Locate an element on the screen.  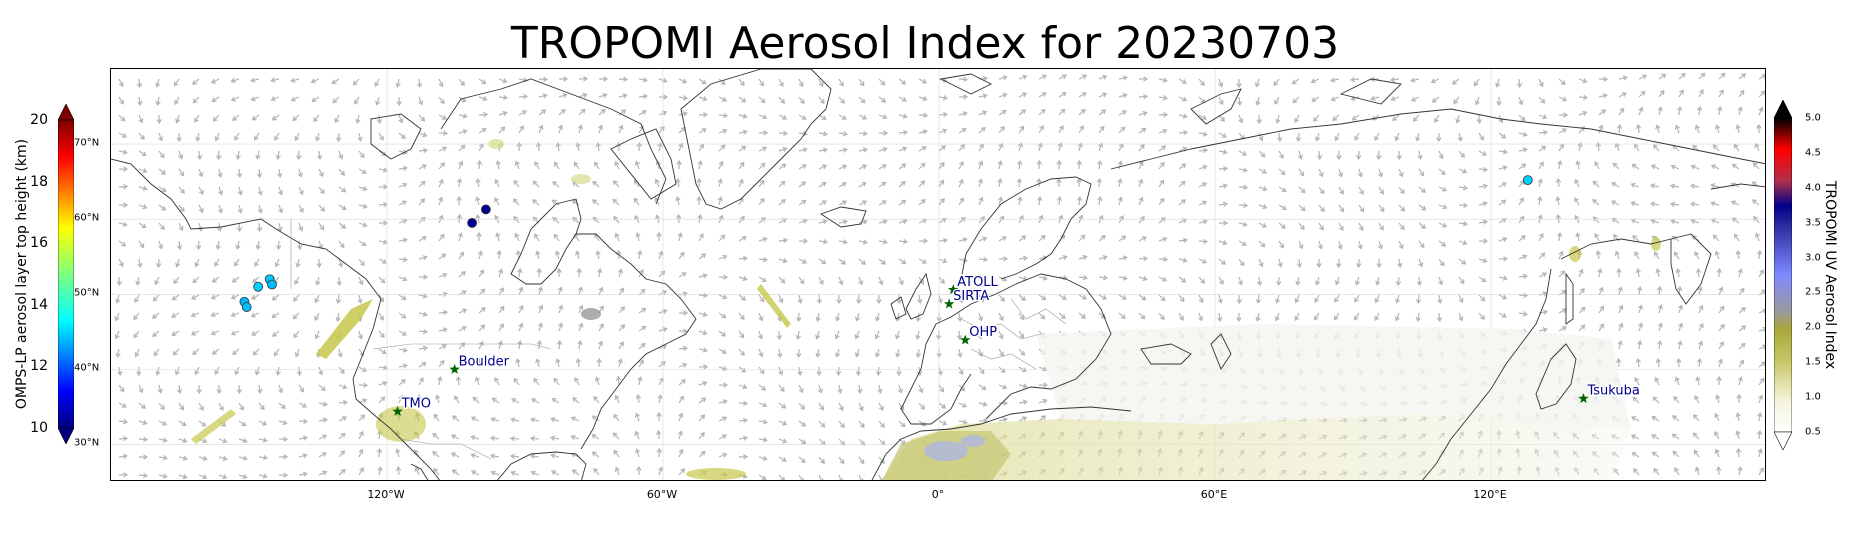
site-label: OHP is located at coordinates (983, 332).